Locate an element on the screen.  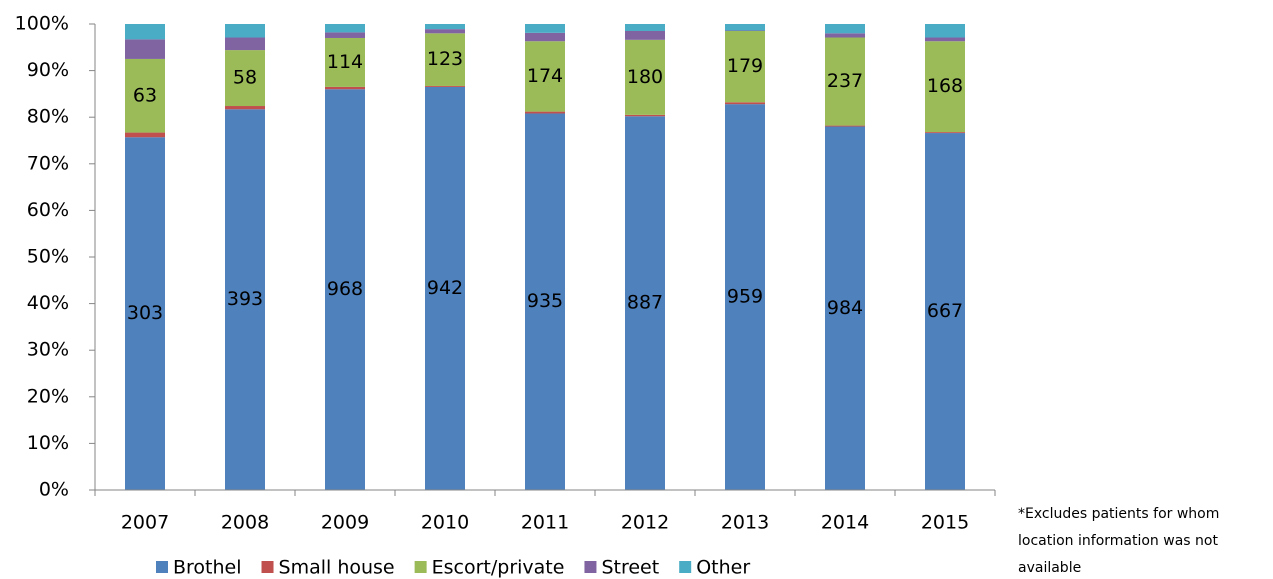
x-tick-label: 2012 is located at coordinates (645, 523).